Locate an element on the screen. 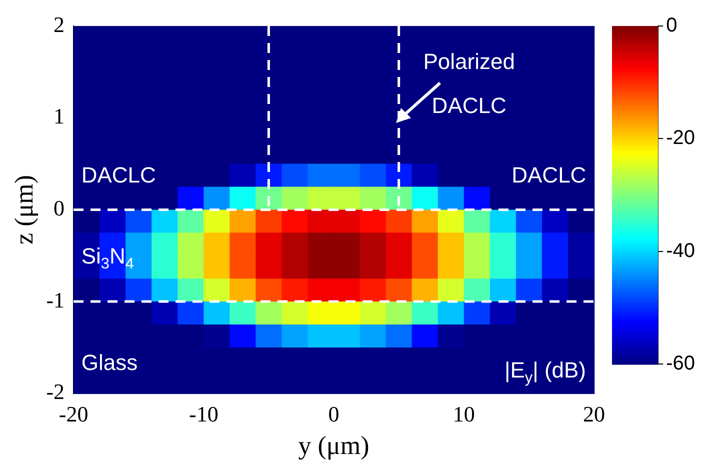  y-tick-label: -1 is located at coordinates (55, 299).